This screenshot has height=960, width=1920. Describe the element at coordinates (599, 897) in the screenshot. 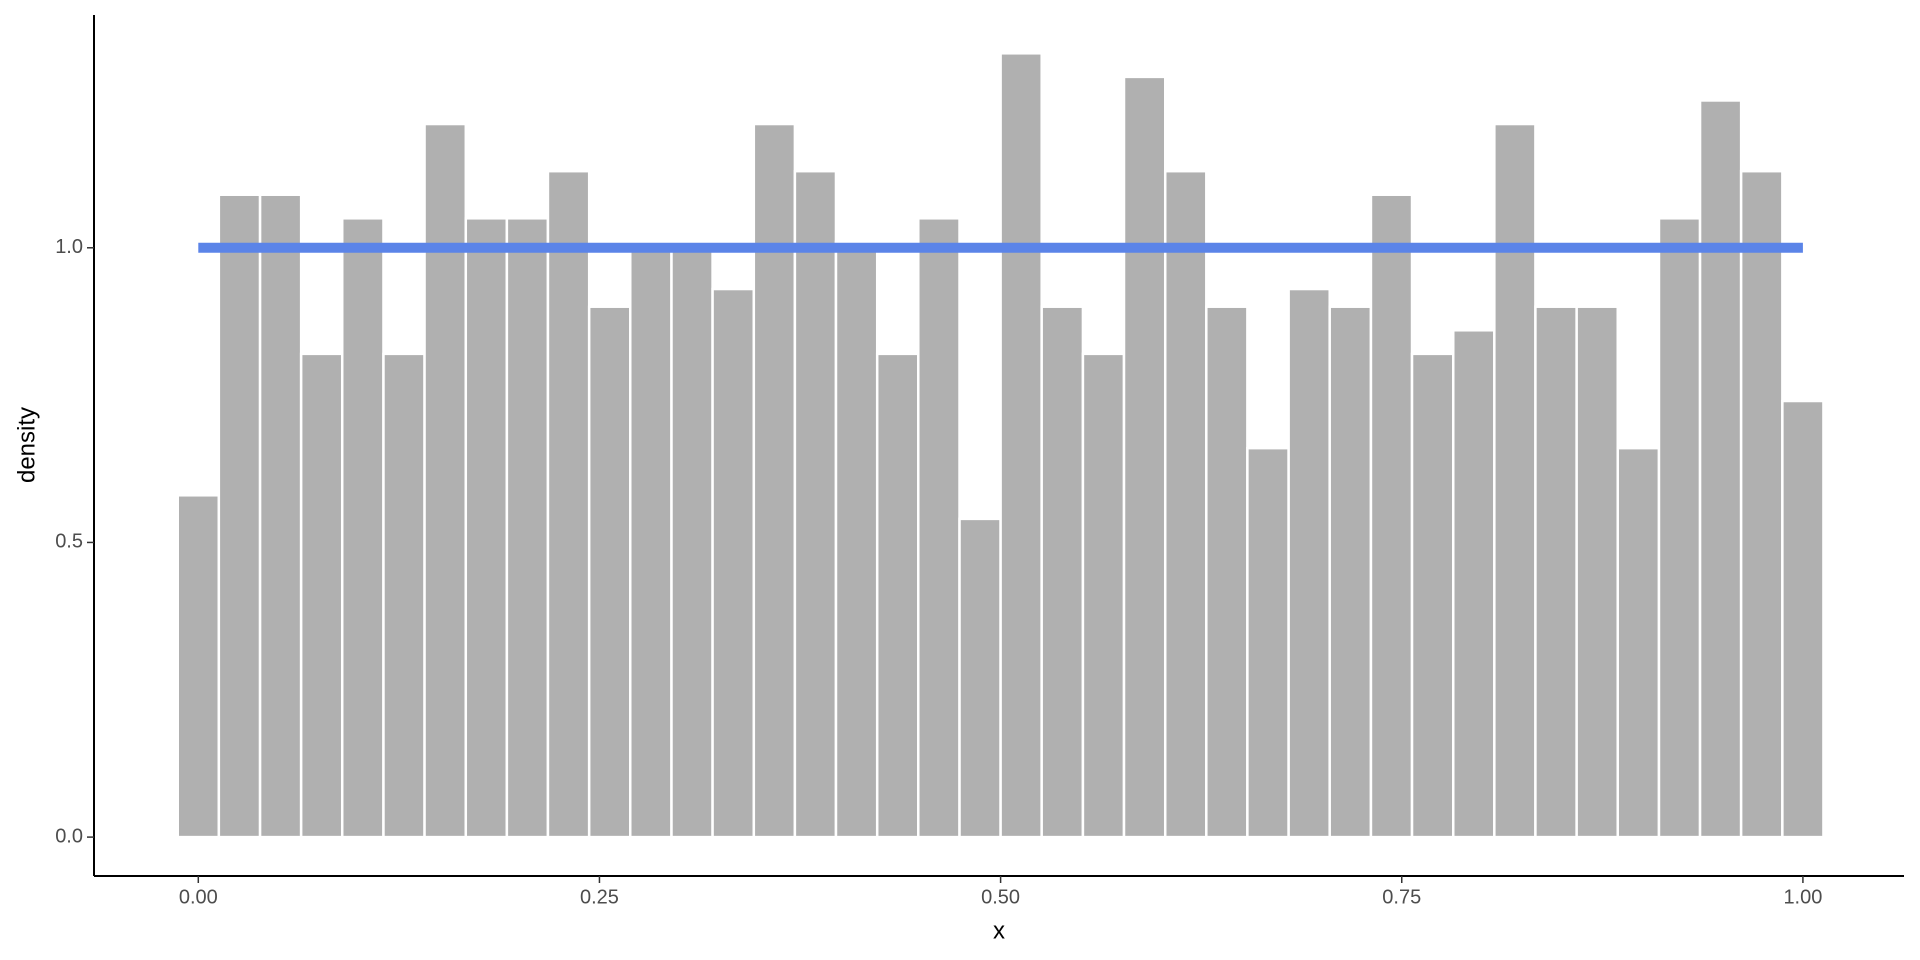

I see `x-tick-label: 0.25` at that location.